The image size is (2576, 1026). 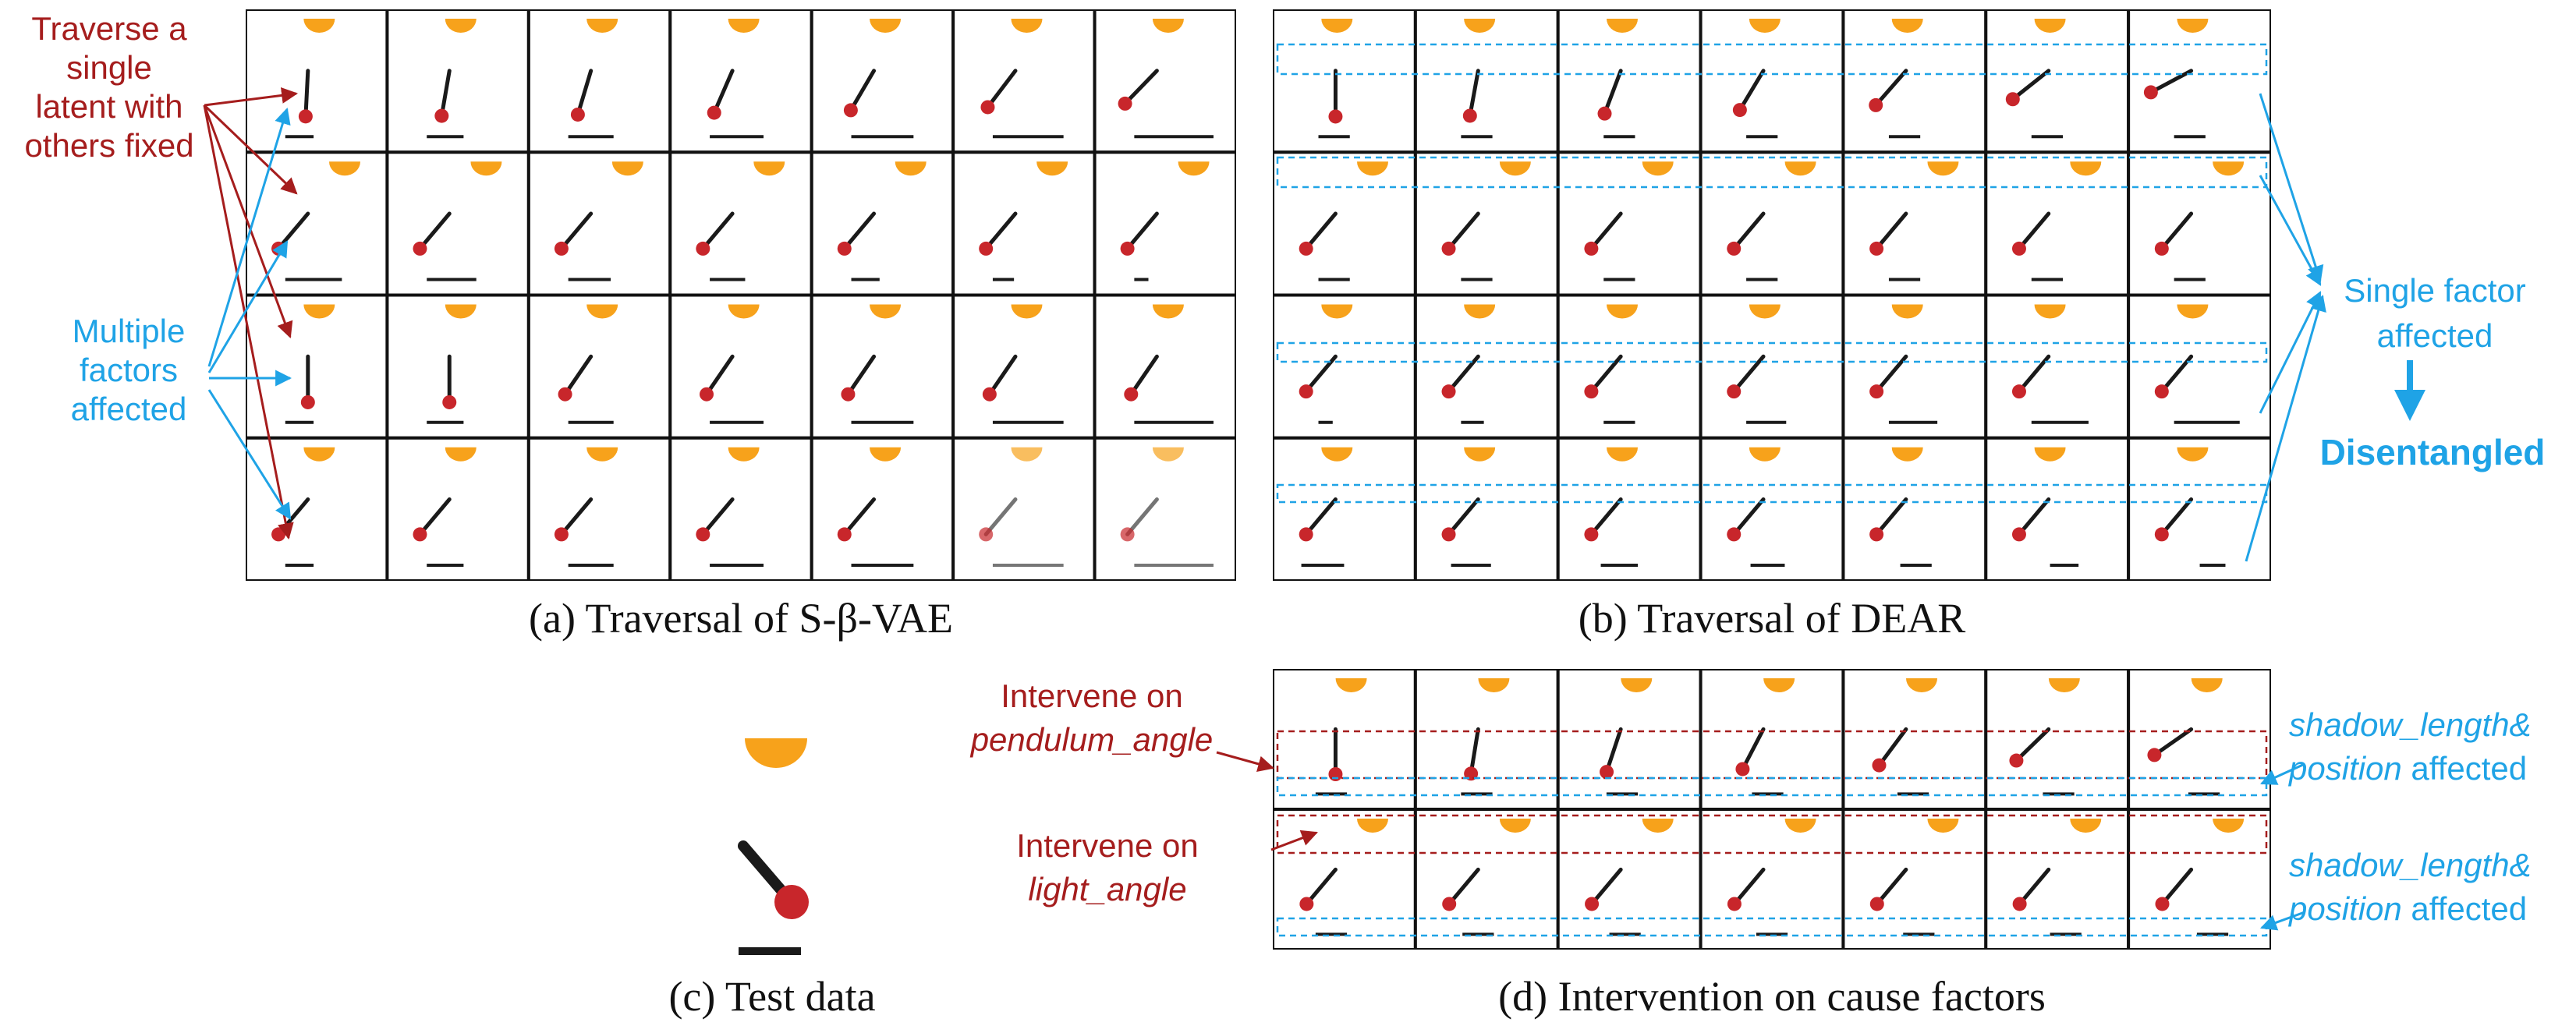 What do you see at coordinates (1092, 740) in the screenshot?
I see `intervene-pendulum-line-2: pendulum_angle` at bounding box center [1092, 740].